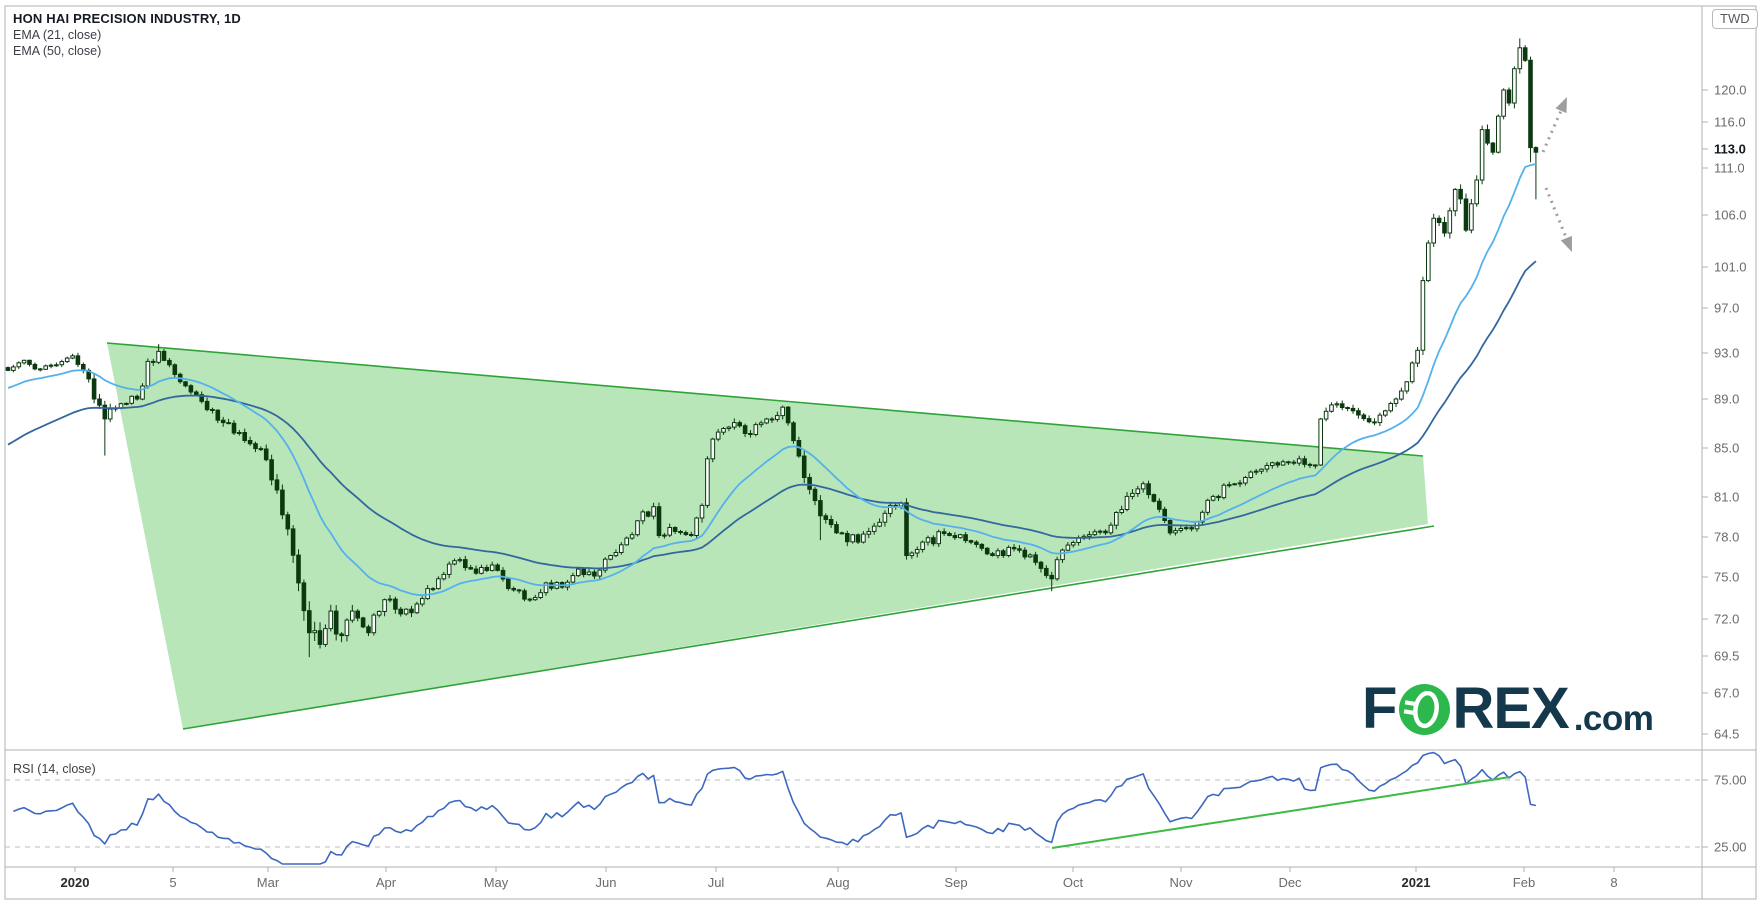 The width and height of the screenshot is (1761, 906). I want to click on time-axis-label: Feb, so click(1524, 882).